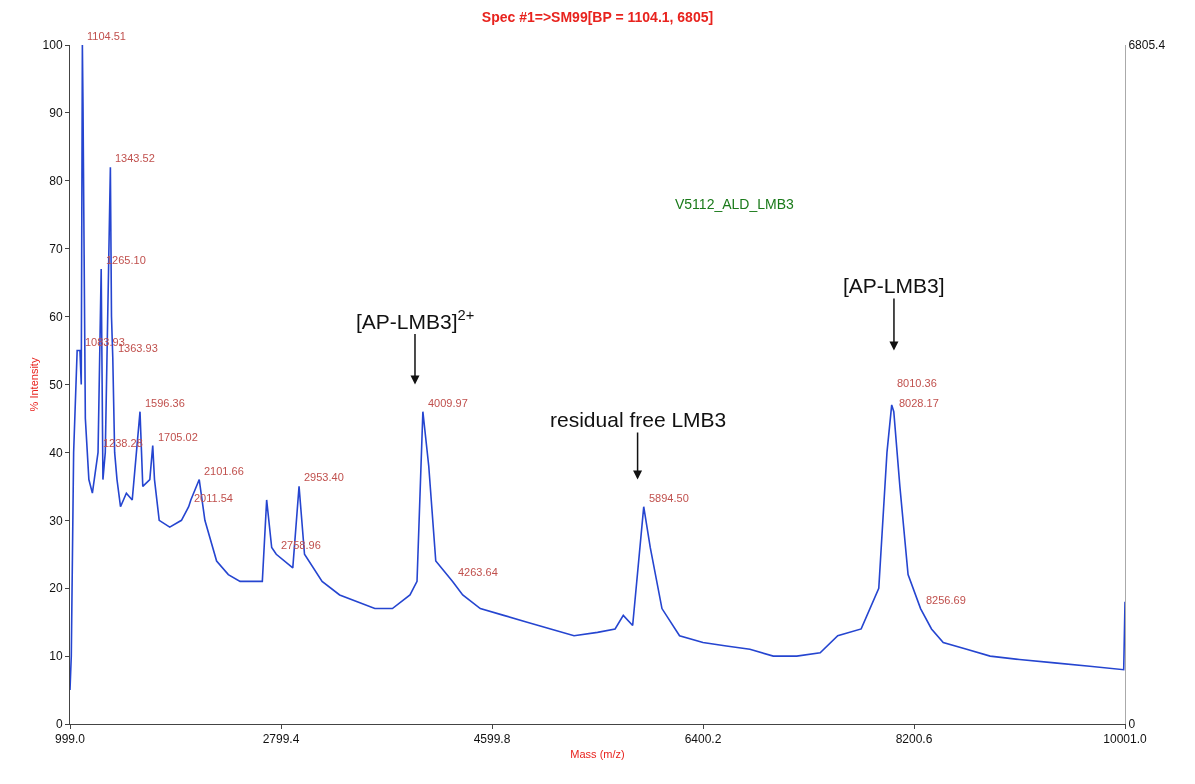 The image size is (1195, 784). Describe the element at coordinates (946, 600) in the screenshot. I see `annotation: 8256.69` at that location.